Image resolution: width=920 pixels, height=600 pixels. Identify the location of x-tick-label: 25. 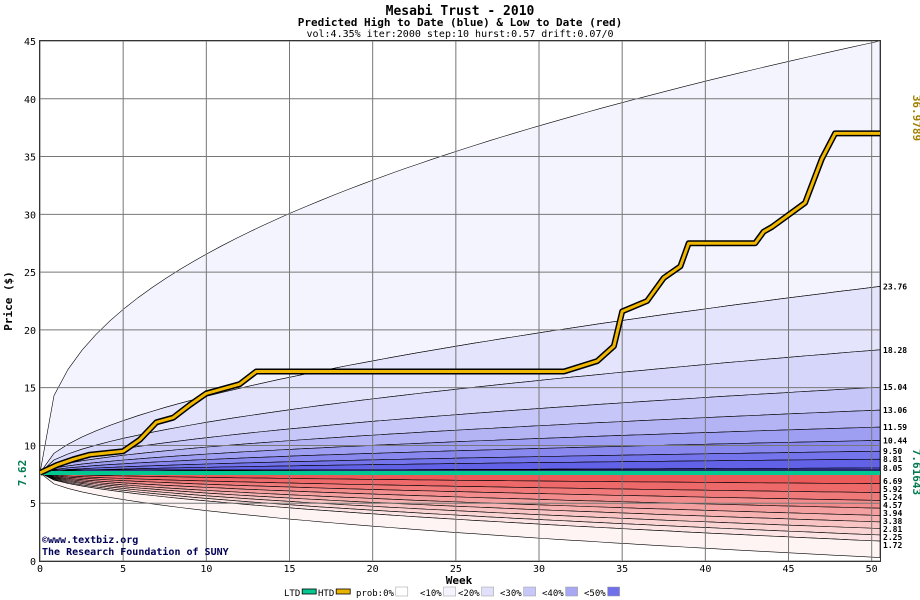
(456, 569).